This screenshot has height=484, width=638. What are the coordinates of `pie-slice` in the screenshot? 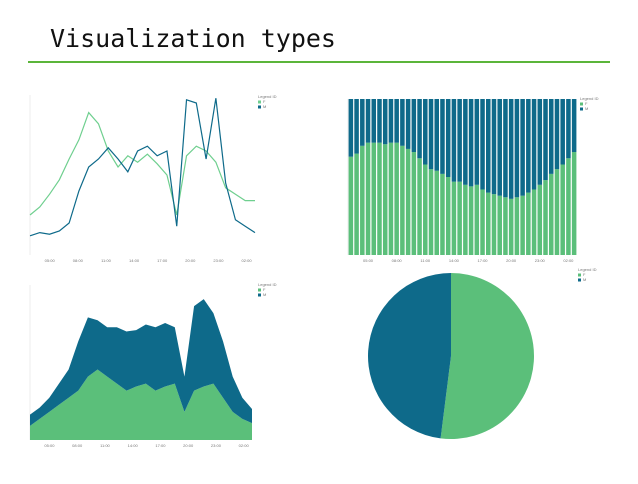 It's located at (487, 356).